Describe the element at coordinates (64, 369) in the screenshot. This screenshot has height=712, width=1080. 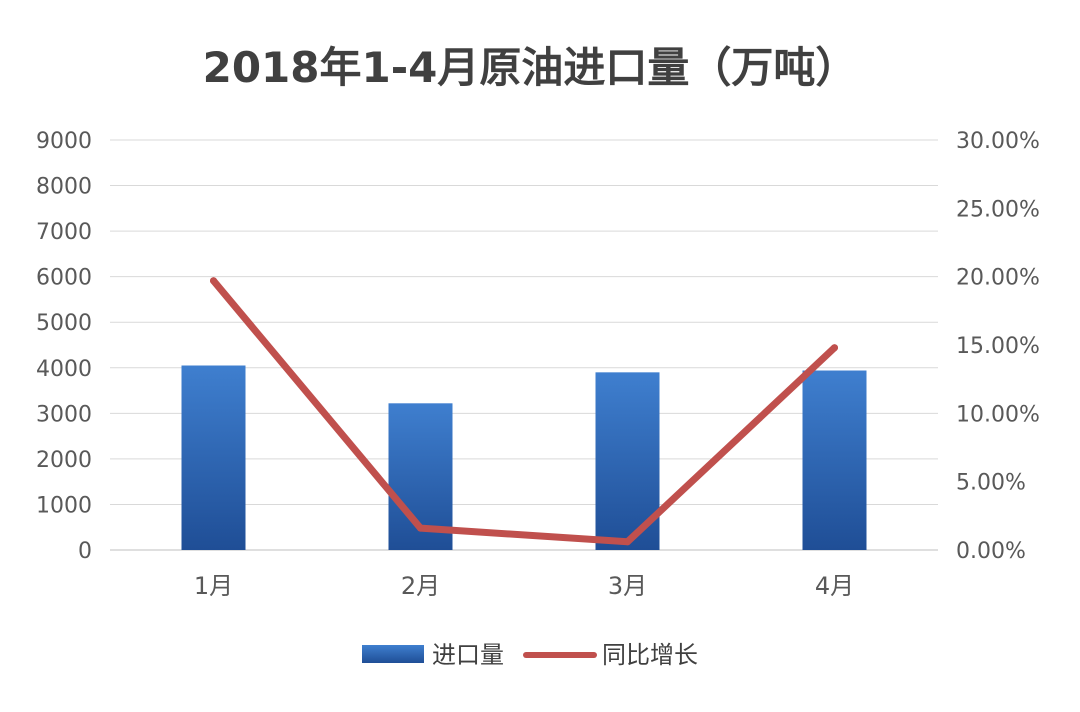
I see `left-tick-label: 4000` at that location.